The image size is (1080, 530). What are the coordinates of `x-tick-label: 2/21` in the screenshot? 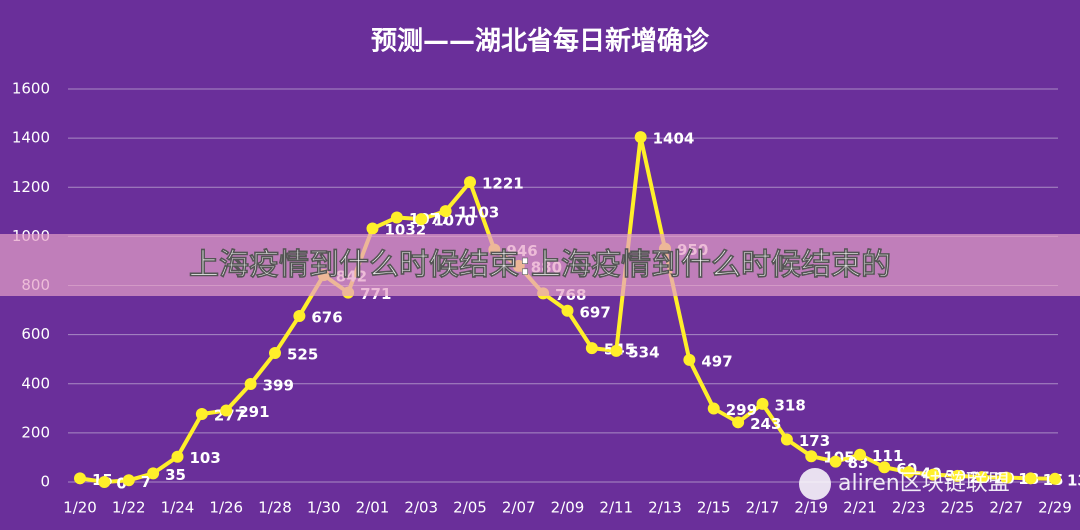 It's located at (860, 508).